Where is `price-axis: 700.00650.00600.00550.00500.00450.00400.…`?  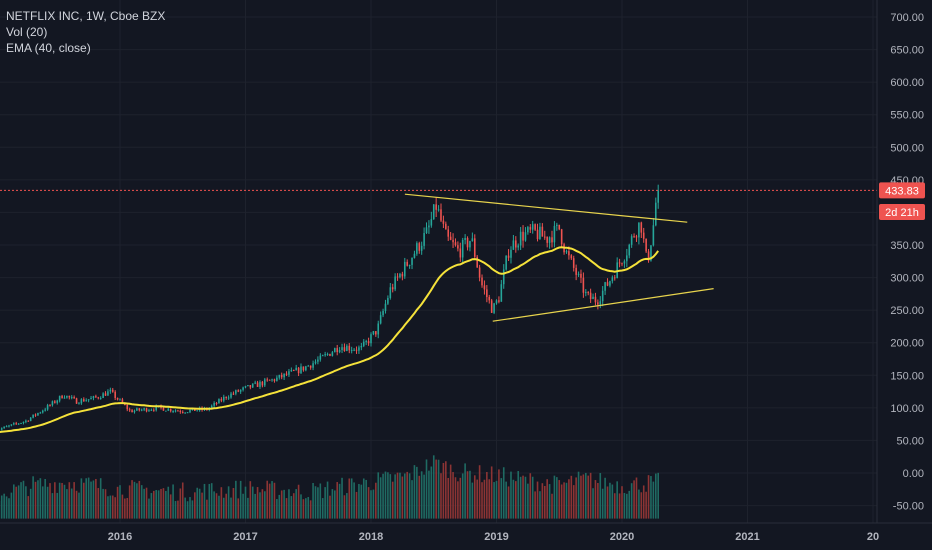 price-axis: 700.00650.00600.00550.00500.00450.00400.… is located at coordinates (907, 262).